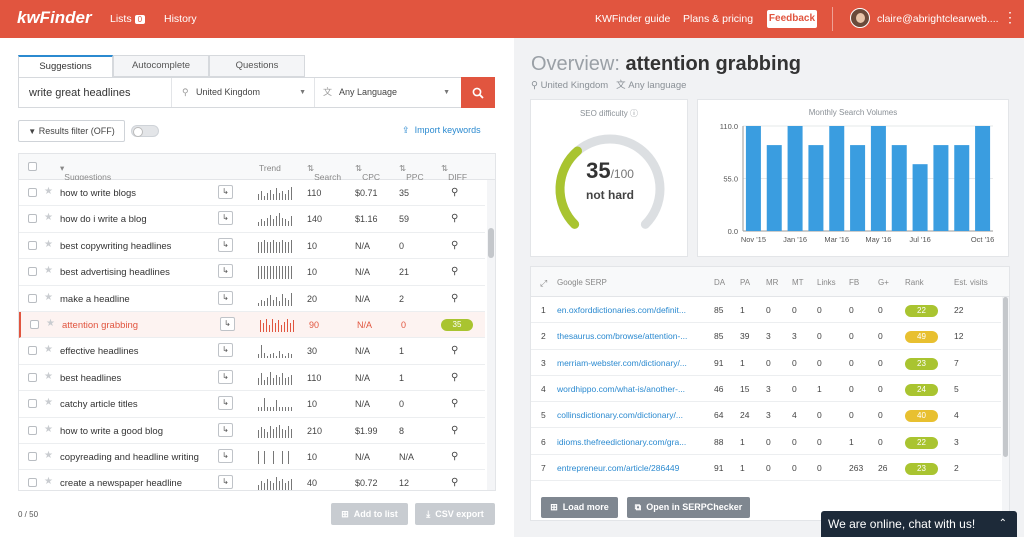  I want to click on keyword-text: attention grabbing, so click(100, 325).